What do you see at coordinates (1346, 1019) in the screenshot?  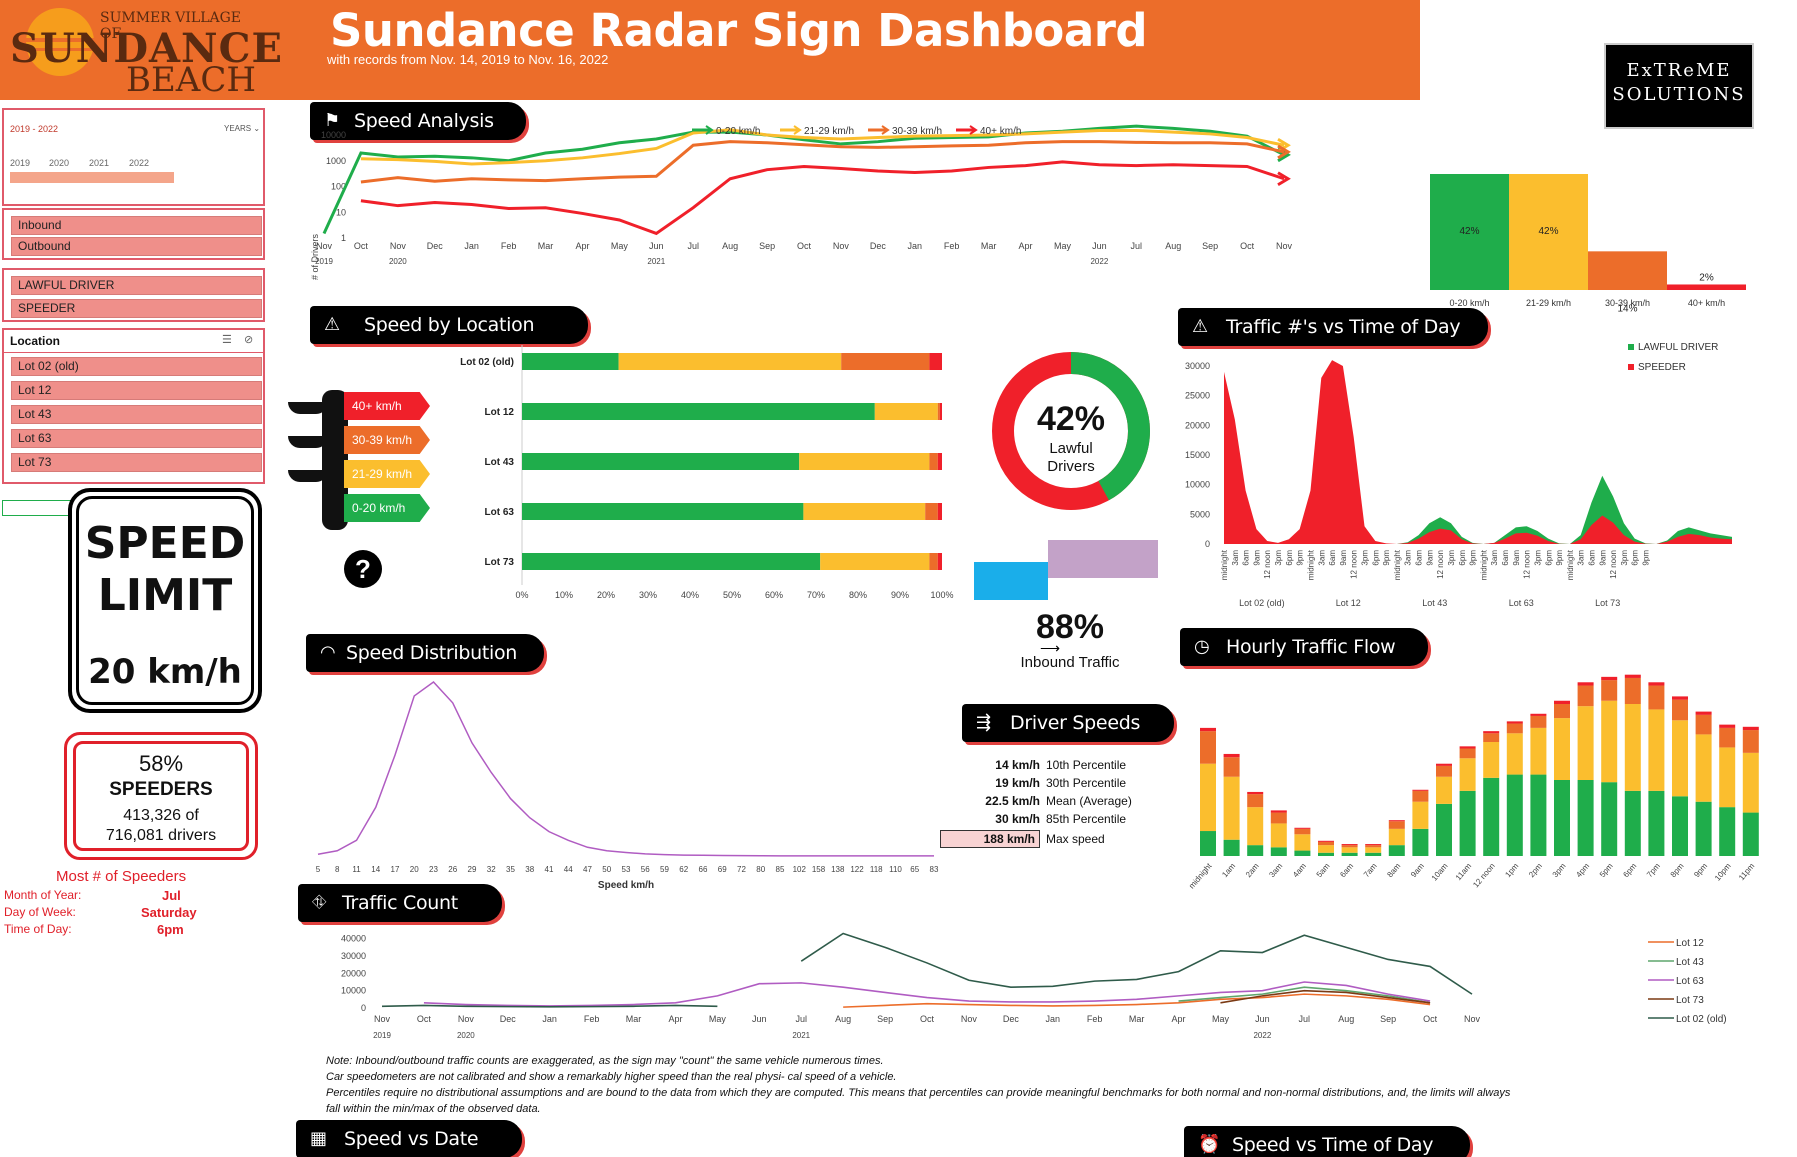 I see `x-tick-label: Aug` at bounding box center [1346, 1019].